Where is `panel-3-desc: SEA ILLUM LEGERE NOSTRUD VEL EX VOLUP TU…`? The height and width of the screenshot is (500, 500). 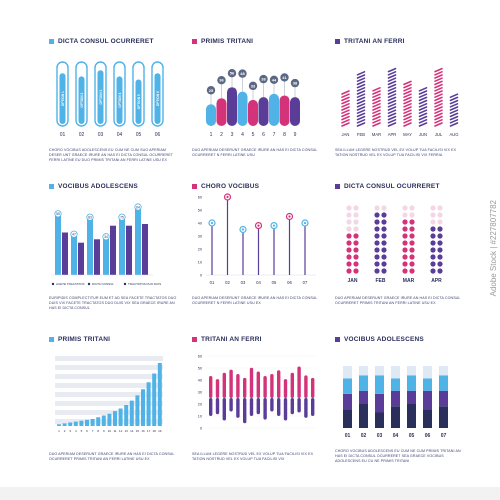 panel-3-desc: SEA ILLUM LEGERE NOSTRUD VEL EX VOLUP TU… is located at coordinates (396, 152).